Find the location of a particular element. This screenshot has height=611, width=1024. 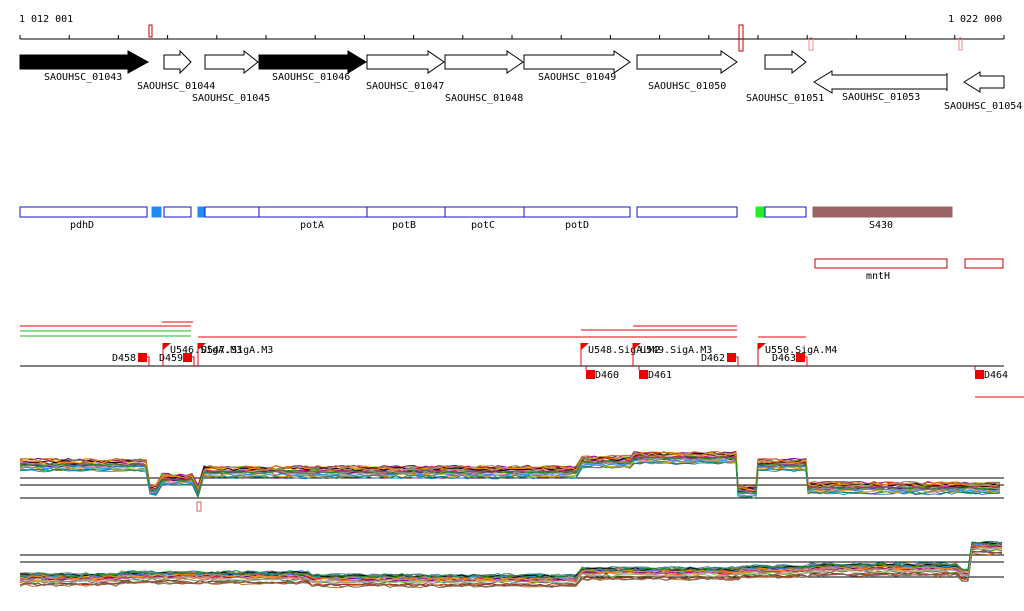

promoter-marker: U549.SigA.M3 is located at coordinates (672, 354).